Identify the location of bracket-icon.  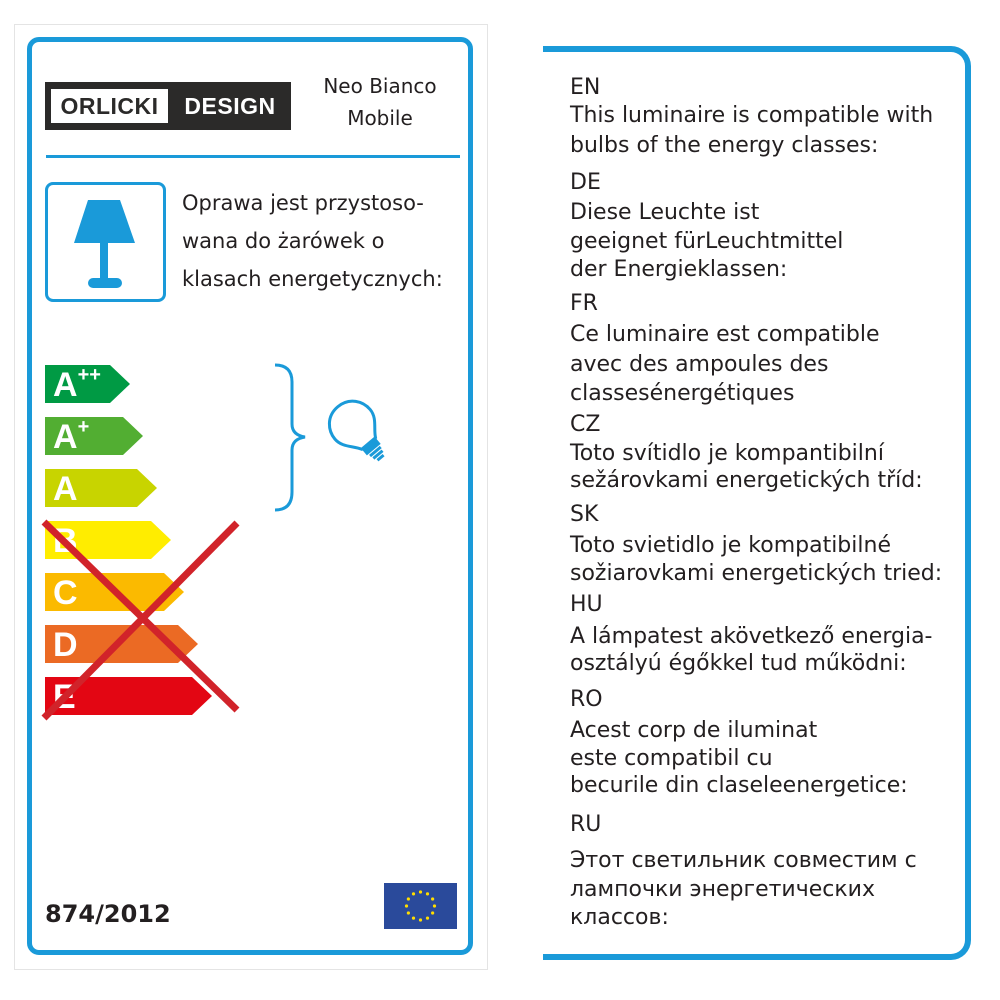
(290, 437).